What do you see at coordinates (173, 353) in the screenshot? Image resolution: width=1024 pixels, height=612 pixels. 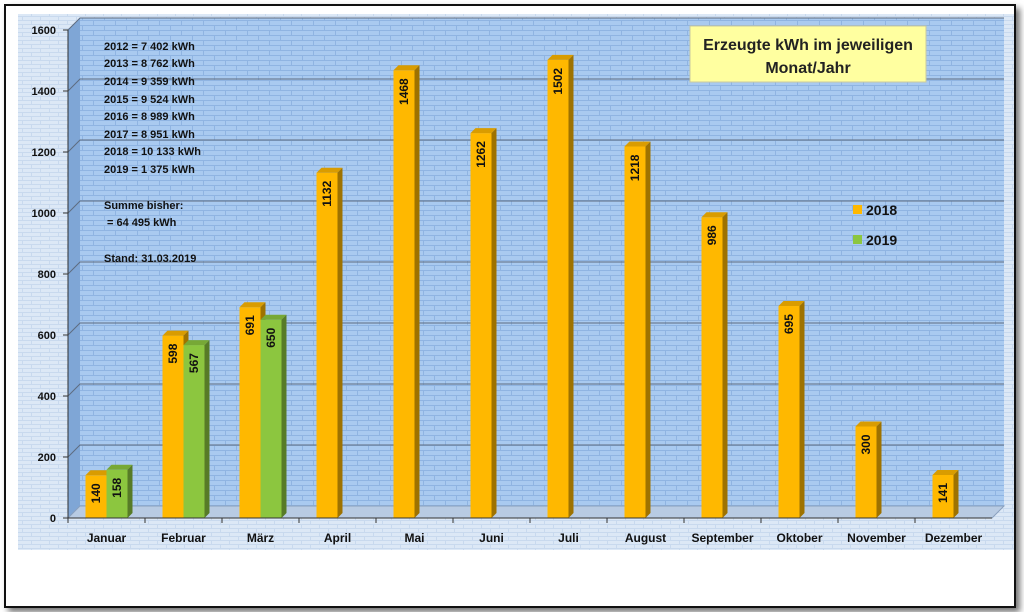 I see `bar-value-label: 598` at bounding box center [173, 353].